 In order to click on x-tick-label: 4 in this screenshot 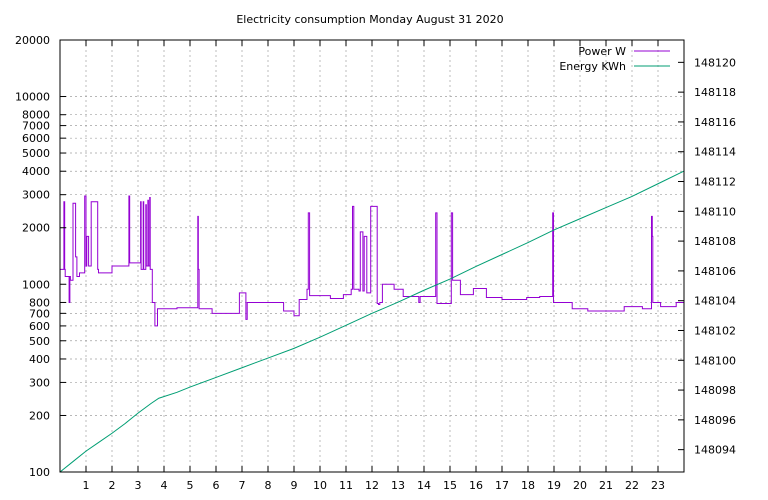, I will do `click(164, 485)`.